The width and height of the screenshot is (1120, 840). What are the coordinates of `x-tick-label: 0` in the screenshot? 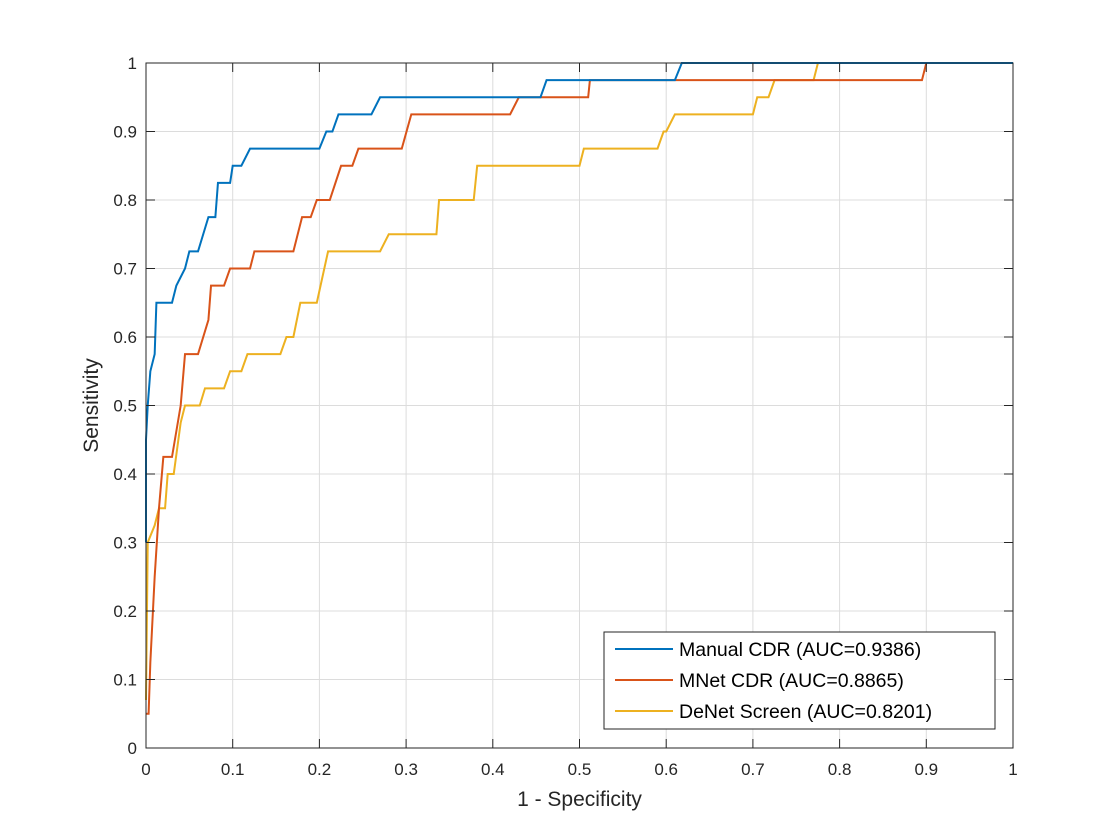 It's located at (145, 769).